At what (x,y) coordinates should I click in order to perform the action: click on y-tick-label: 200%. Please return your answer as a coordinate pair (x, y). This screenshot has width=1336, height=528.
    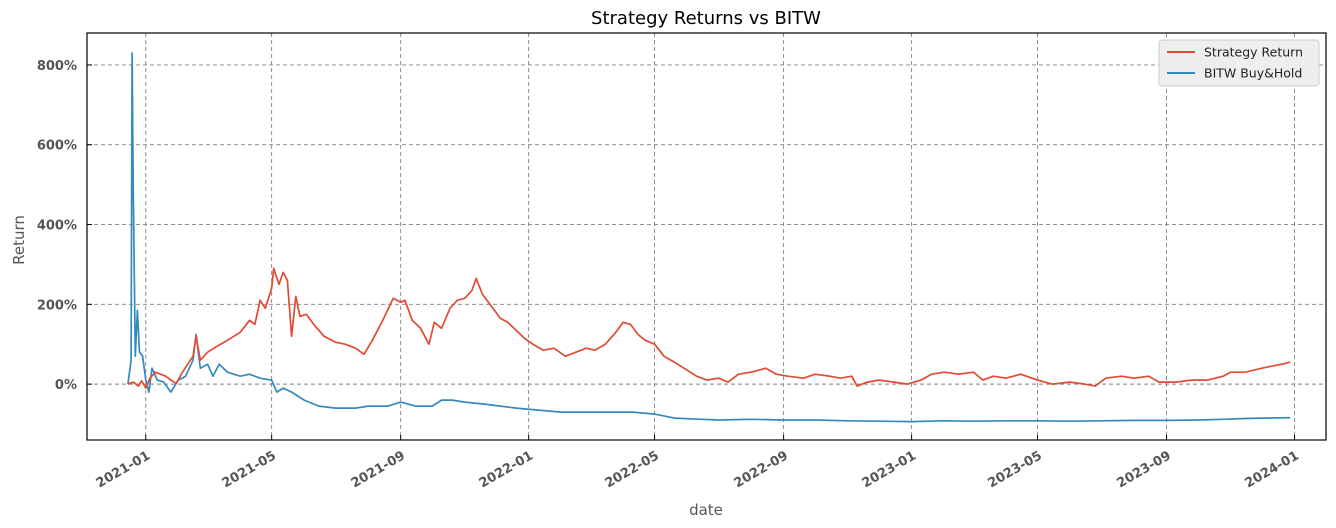
    Looking at the image, I should click on (57, 305).